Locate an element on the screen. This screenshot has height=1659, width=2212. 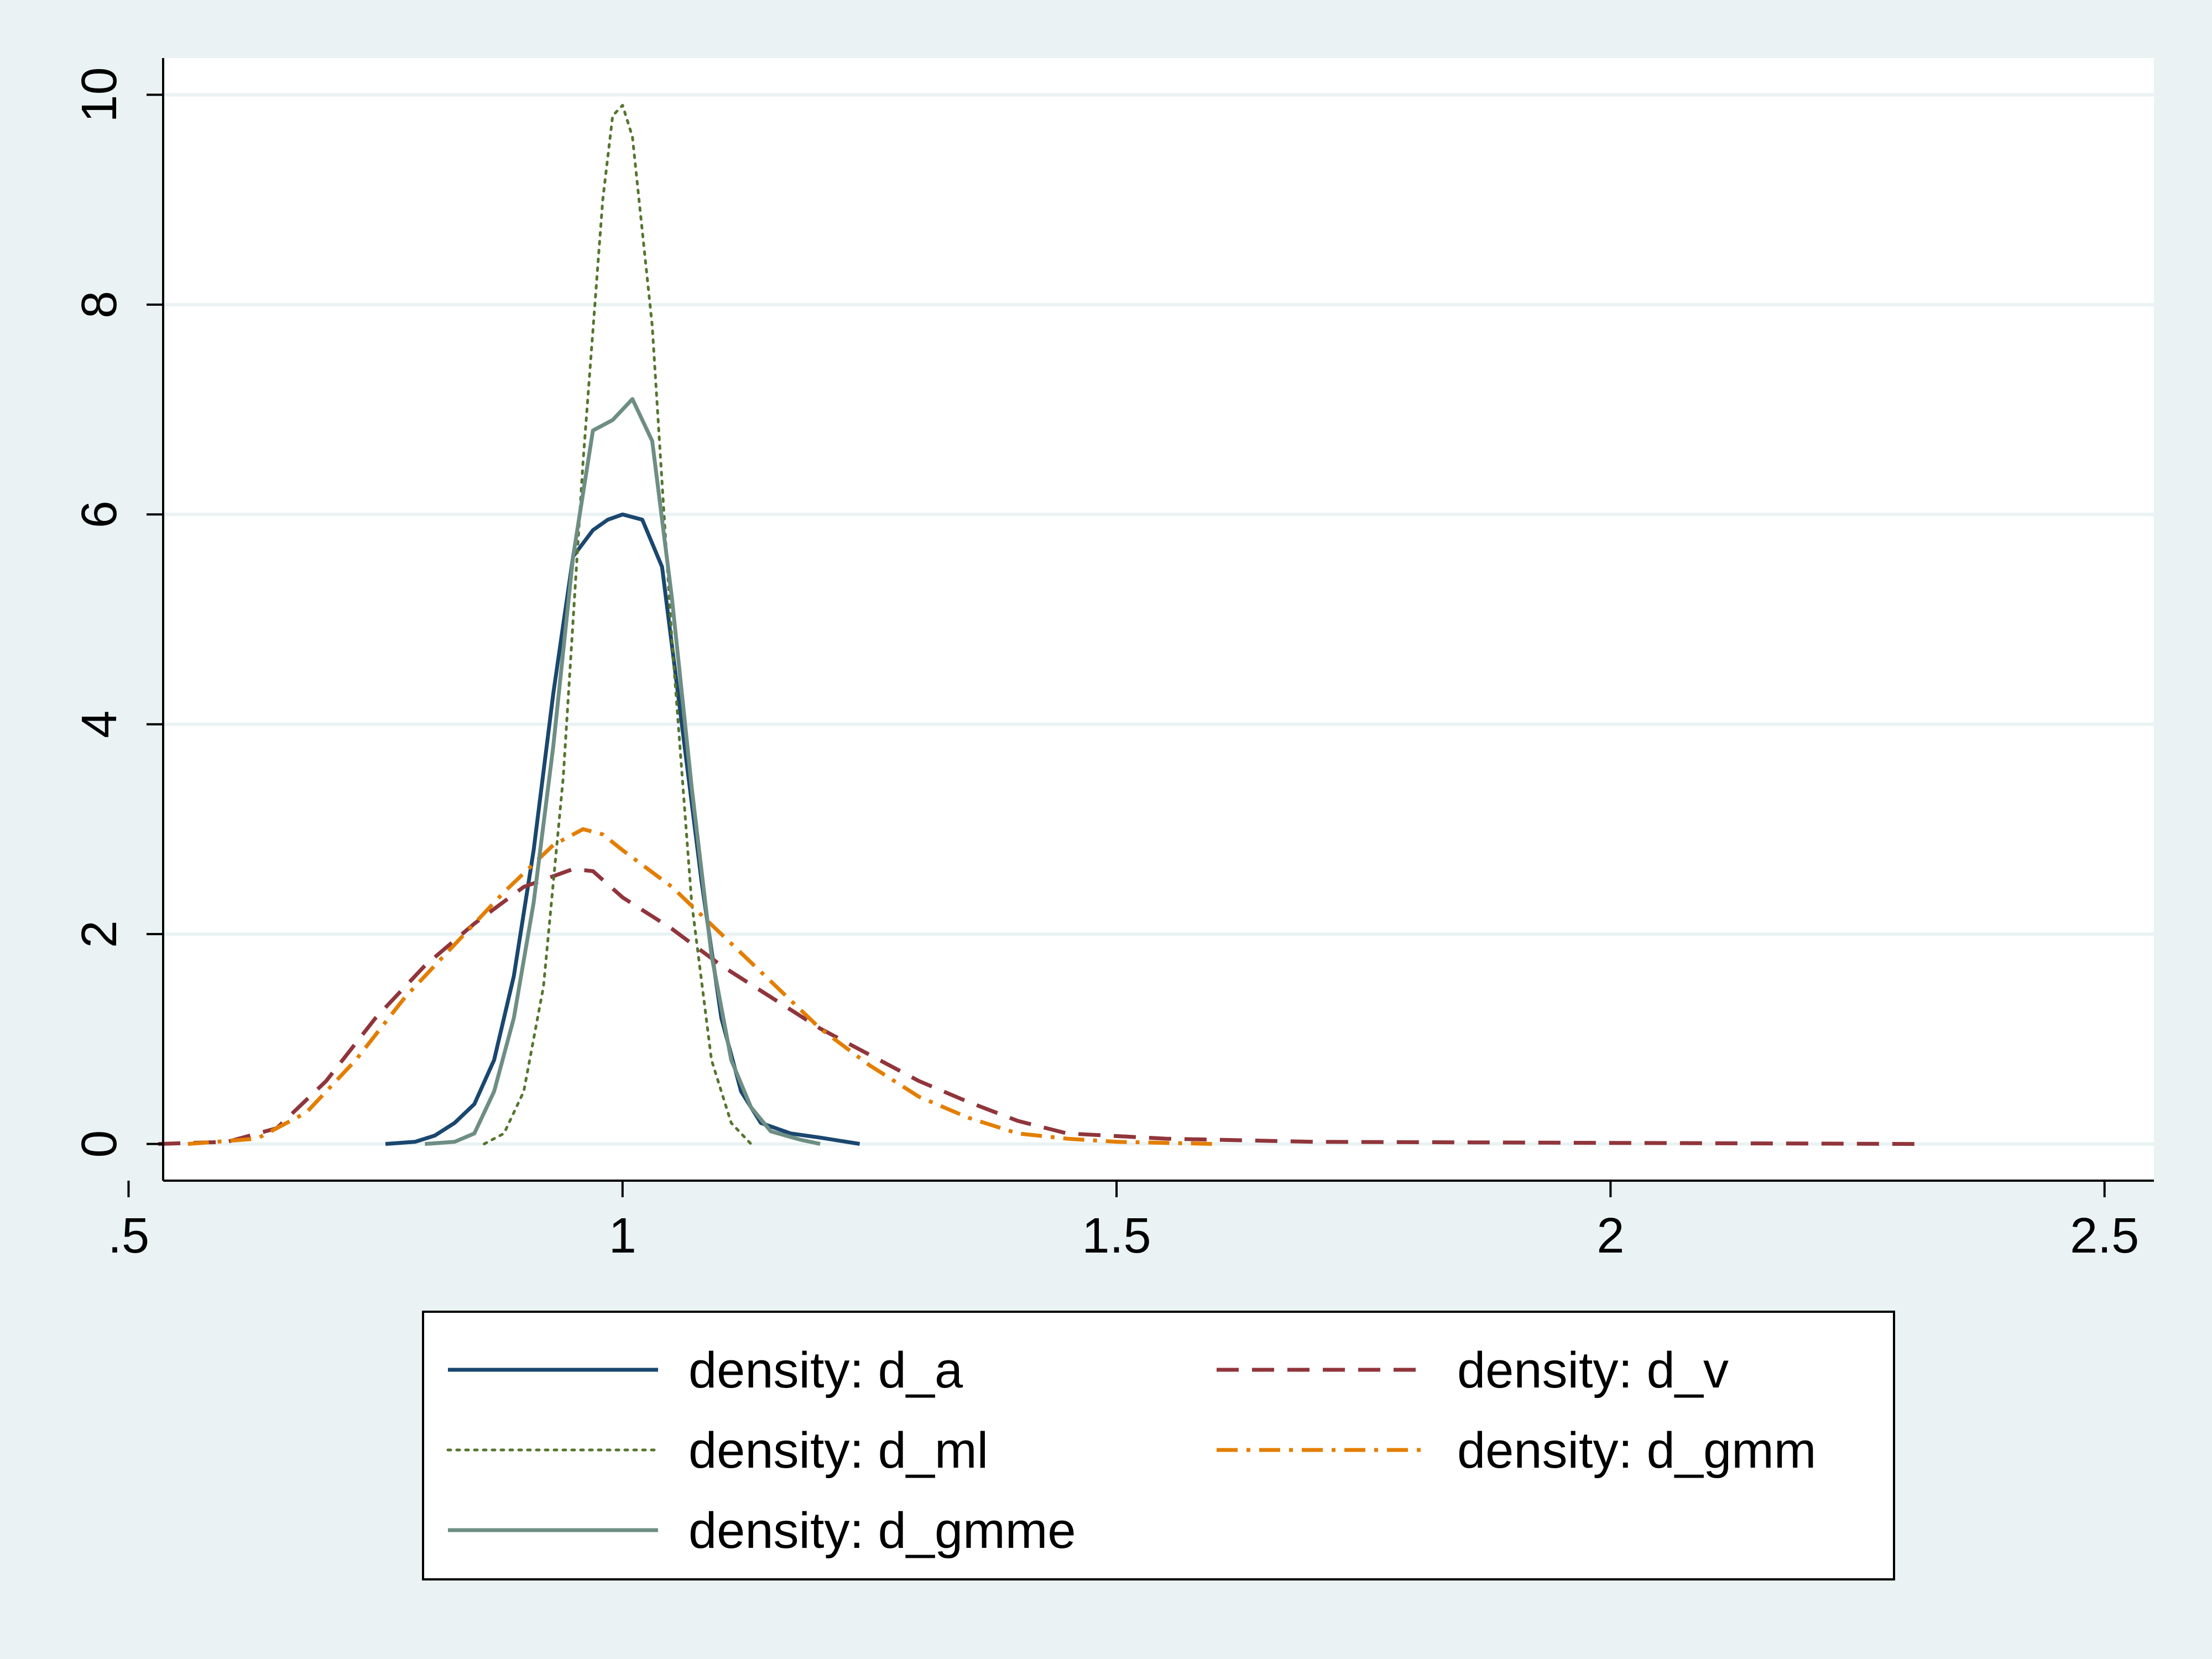
x-ticks: .5 1 1.5 2 2.5 is located at coordinates (1123, 1223).